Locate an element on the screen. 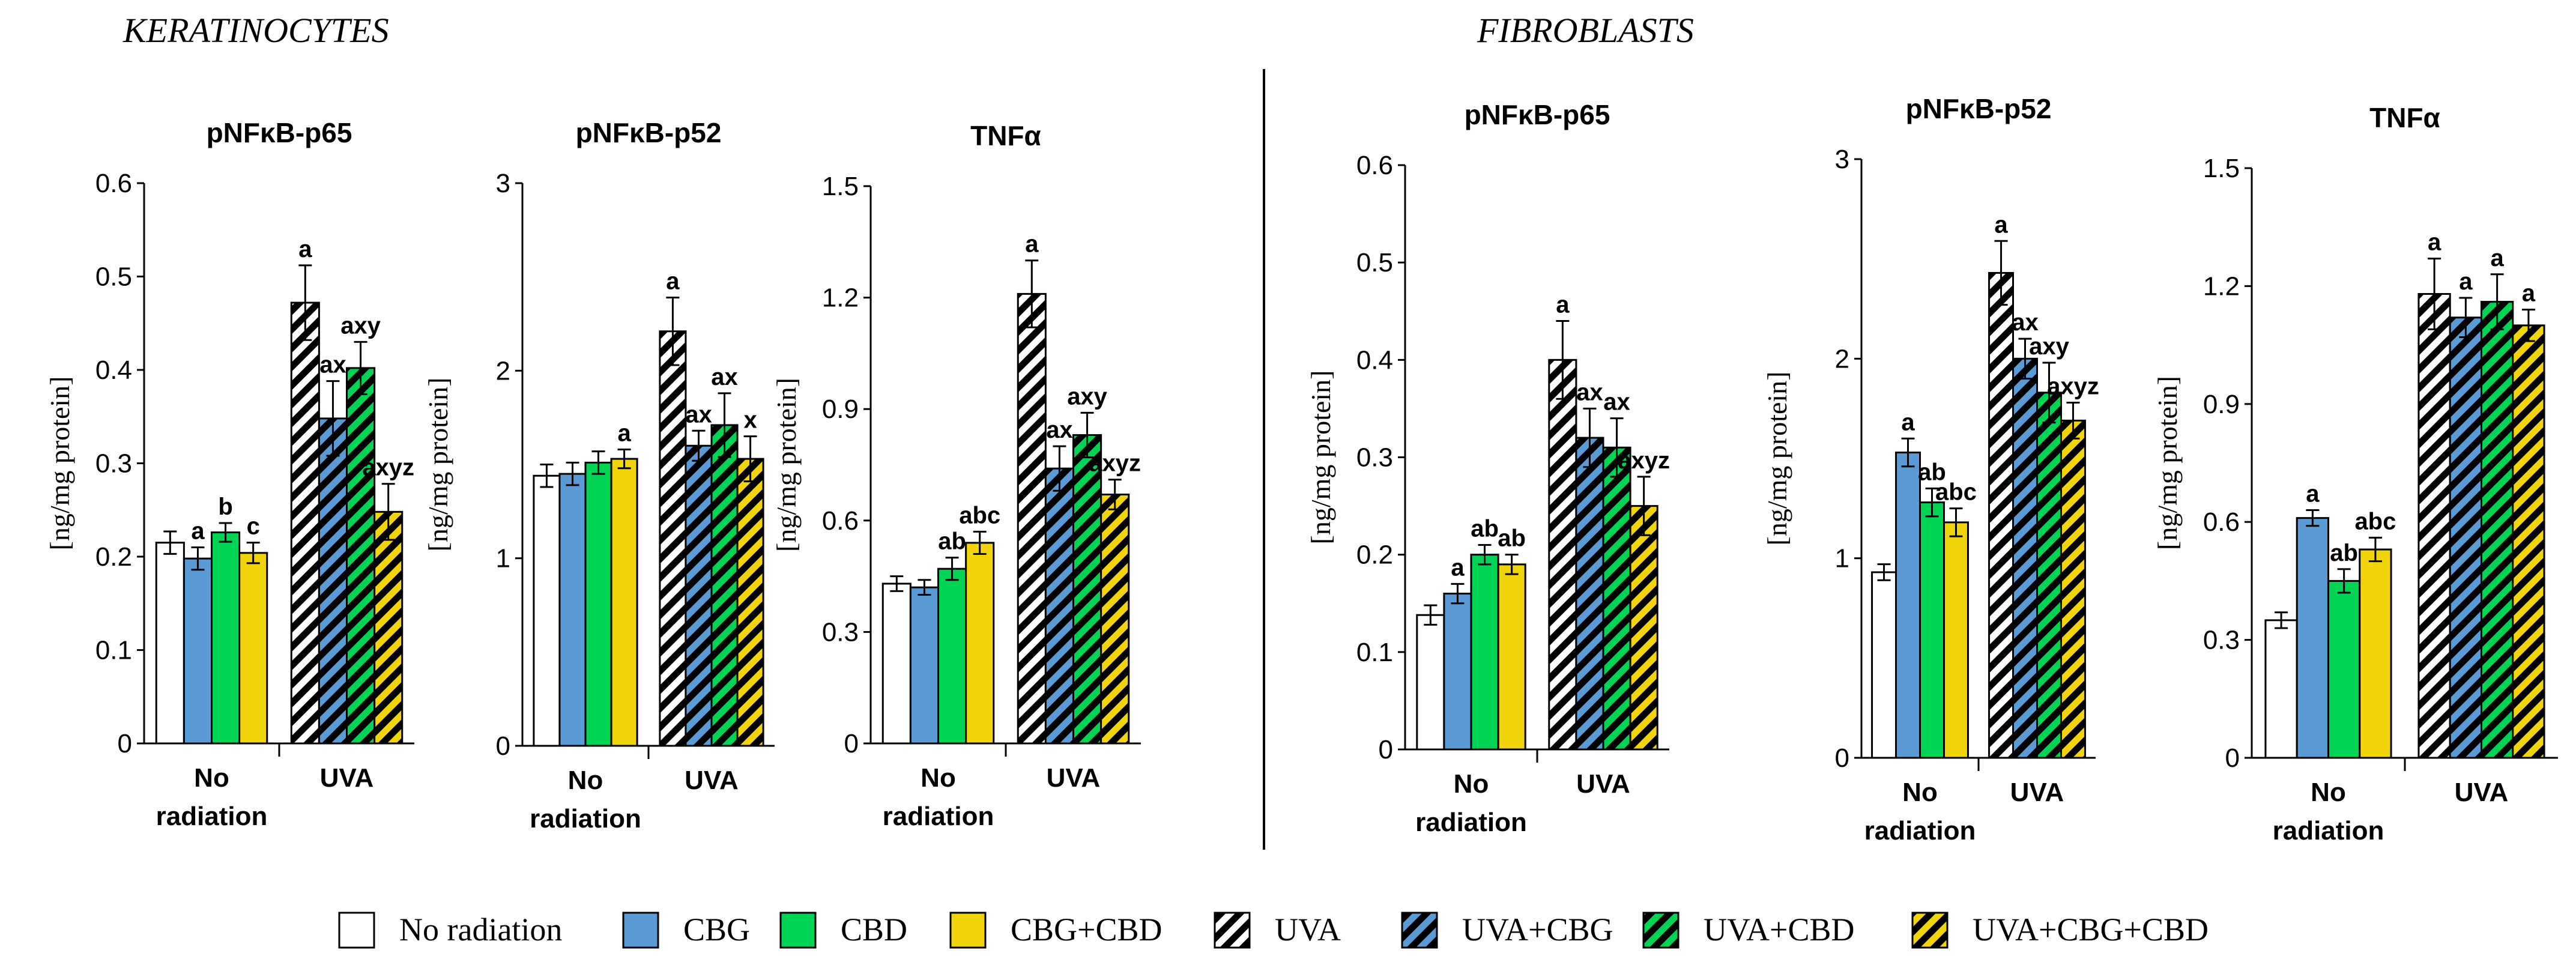 Image resolution: width=2576 pixels, height=965 pixels. significance-label: abc is located at coordinates (979, 515).